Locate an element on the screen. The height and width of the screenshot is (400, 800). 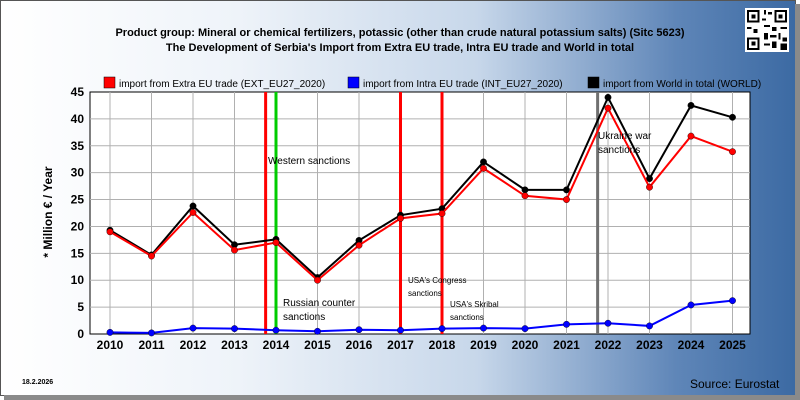
legend-swatch-world is located at coordinates (593, 82).